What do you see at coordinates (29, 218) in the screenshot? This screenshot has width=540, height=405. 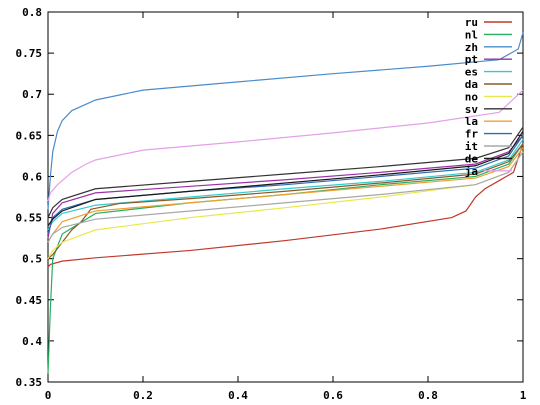 I see `y-tick-label: 0.55` at bounding box center [29, 218].